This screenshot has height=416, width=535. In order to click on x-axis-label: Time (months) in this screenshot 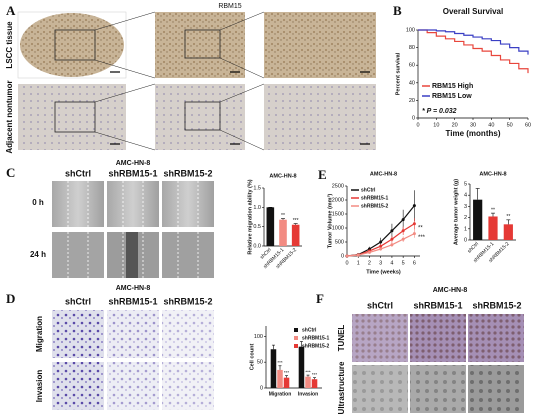, I will do `click(473, 133)`.